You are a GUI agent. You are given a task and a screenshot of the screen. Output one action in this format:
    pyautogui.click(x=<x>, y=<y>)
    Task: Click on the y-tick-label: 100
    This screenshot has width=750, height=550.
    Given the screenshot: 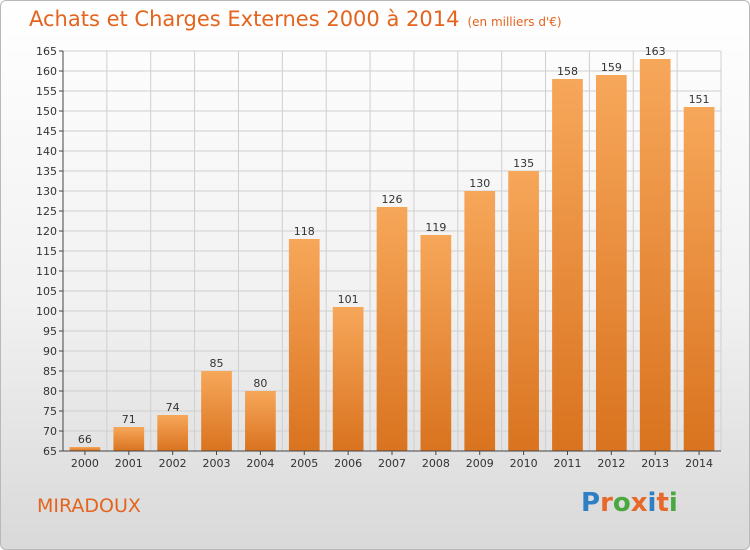 What is the action you would take?
    pyautogui.click(x=46, y=311)
    